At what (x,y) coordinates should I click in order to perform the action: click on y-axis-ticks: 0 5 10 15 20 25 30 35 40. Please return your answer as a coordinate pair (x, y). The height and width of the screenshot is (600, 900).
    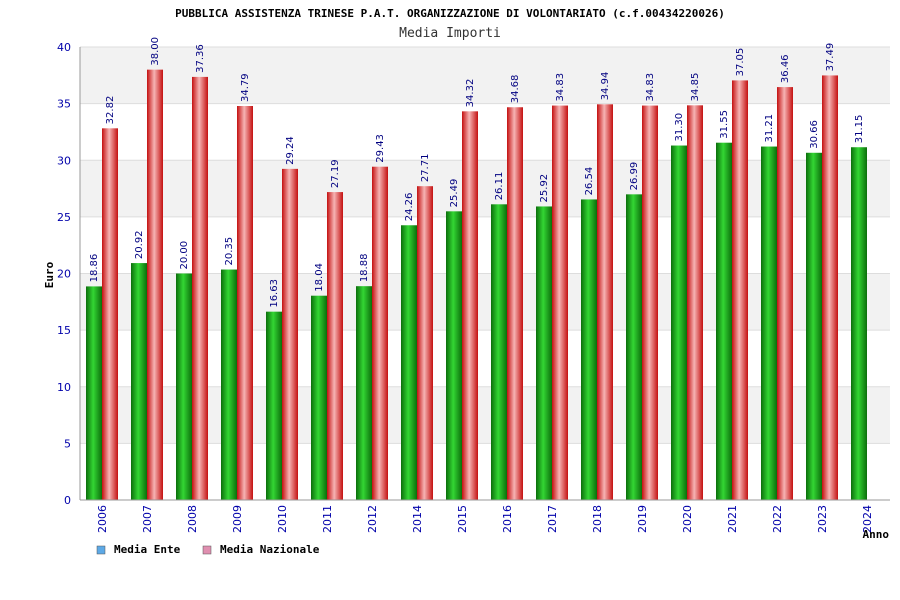
    Looking at the image, I should click on (64, 274).